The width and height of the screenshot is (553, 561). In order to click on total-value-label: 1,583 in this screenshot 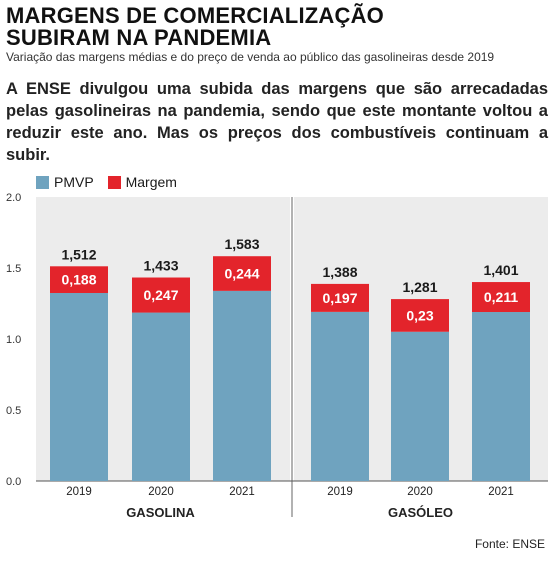, I will do `click(241, 244)`.